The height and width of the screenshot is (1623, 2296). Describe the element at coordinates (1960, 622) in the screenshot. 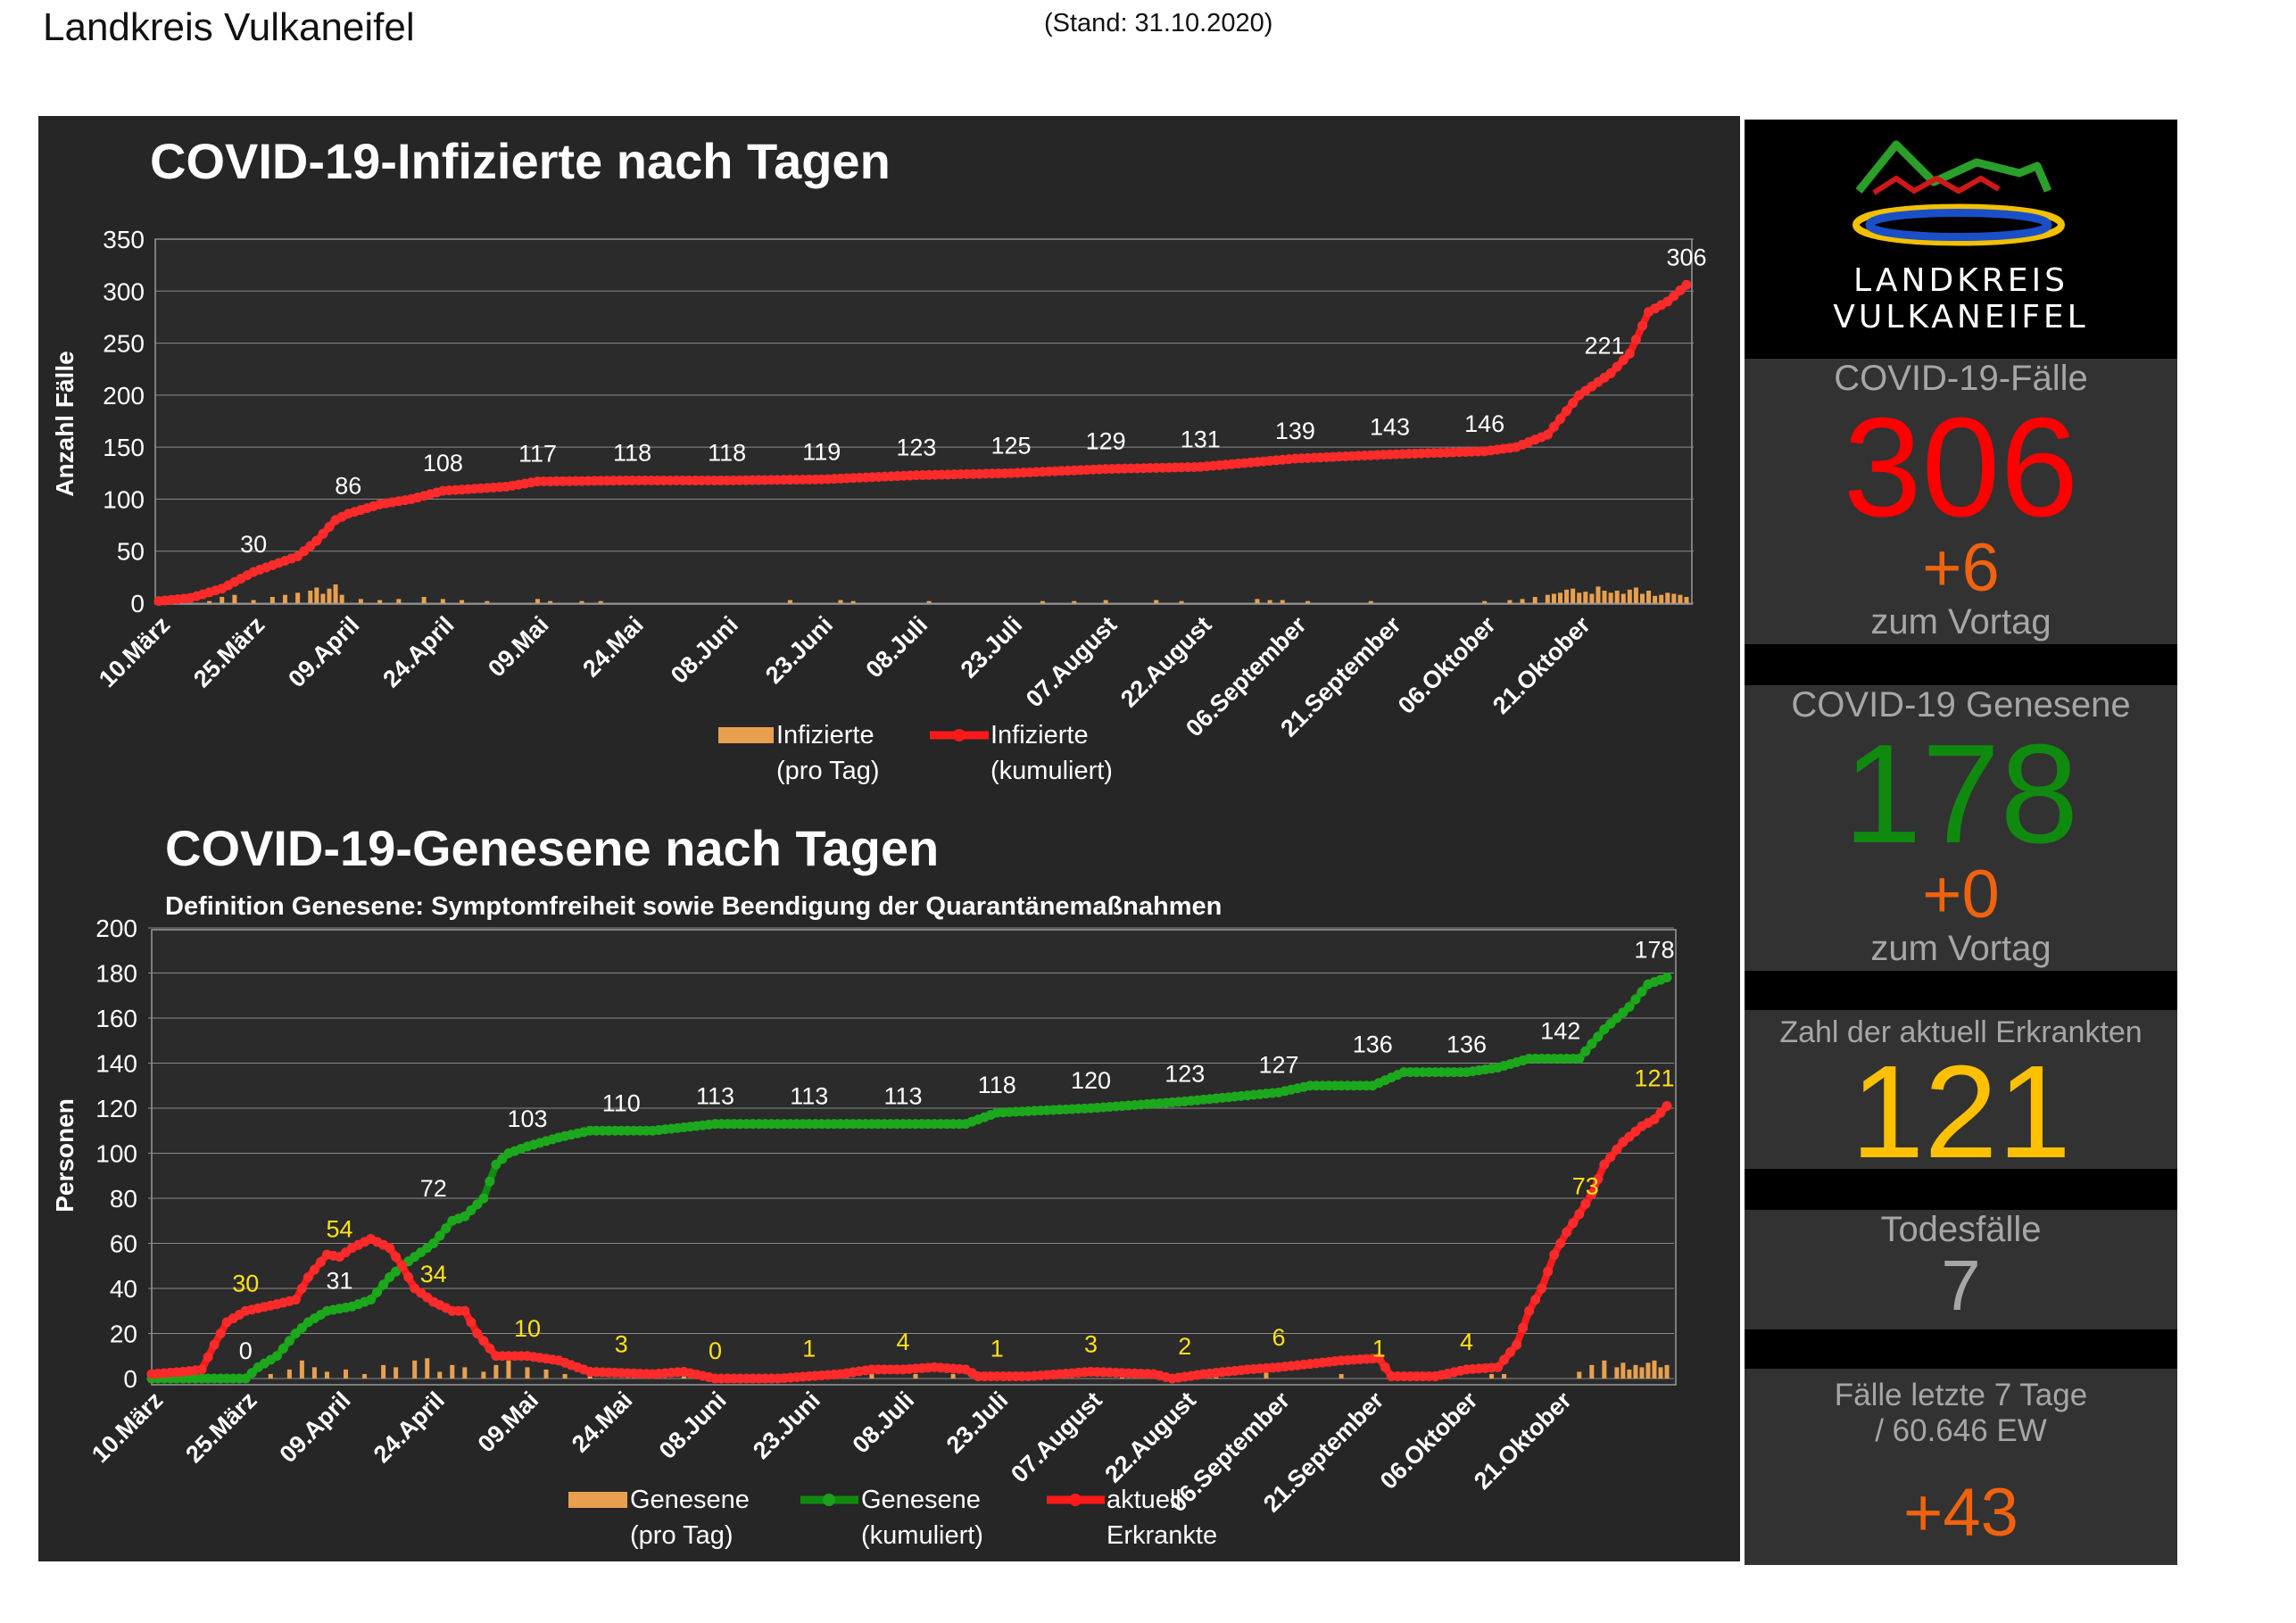

I see `cases-delta-label: zum Vortag` at that location.